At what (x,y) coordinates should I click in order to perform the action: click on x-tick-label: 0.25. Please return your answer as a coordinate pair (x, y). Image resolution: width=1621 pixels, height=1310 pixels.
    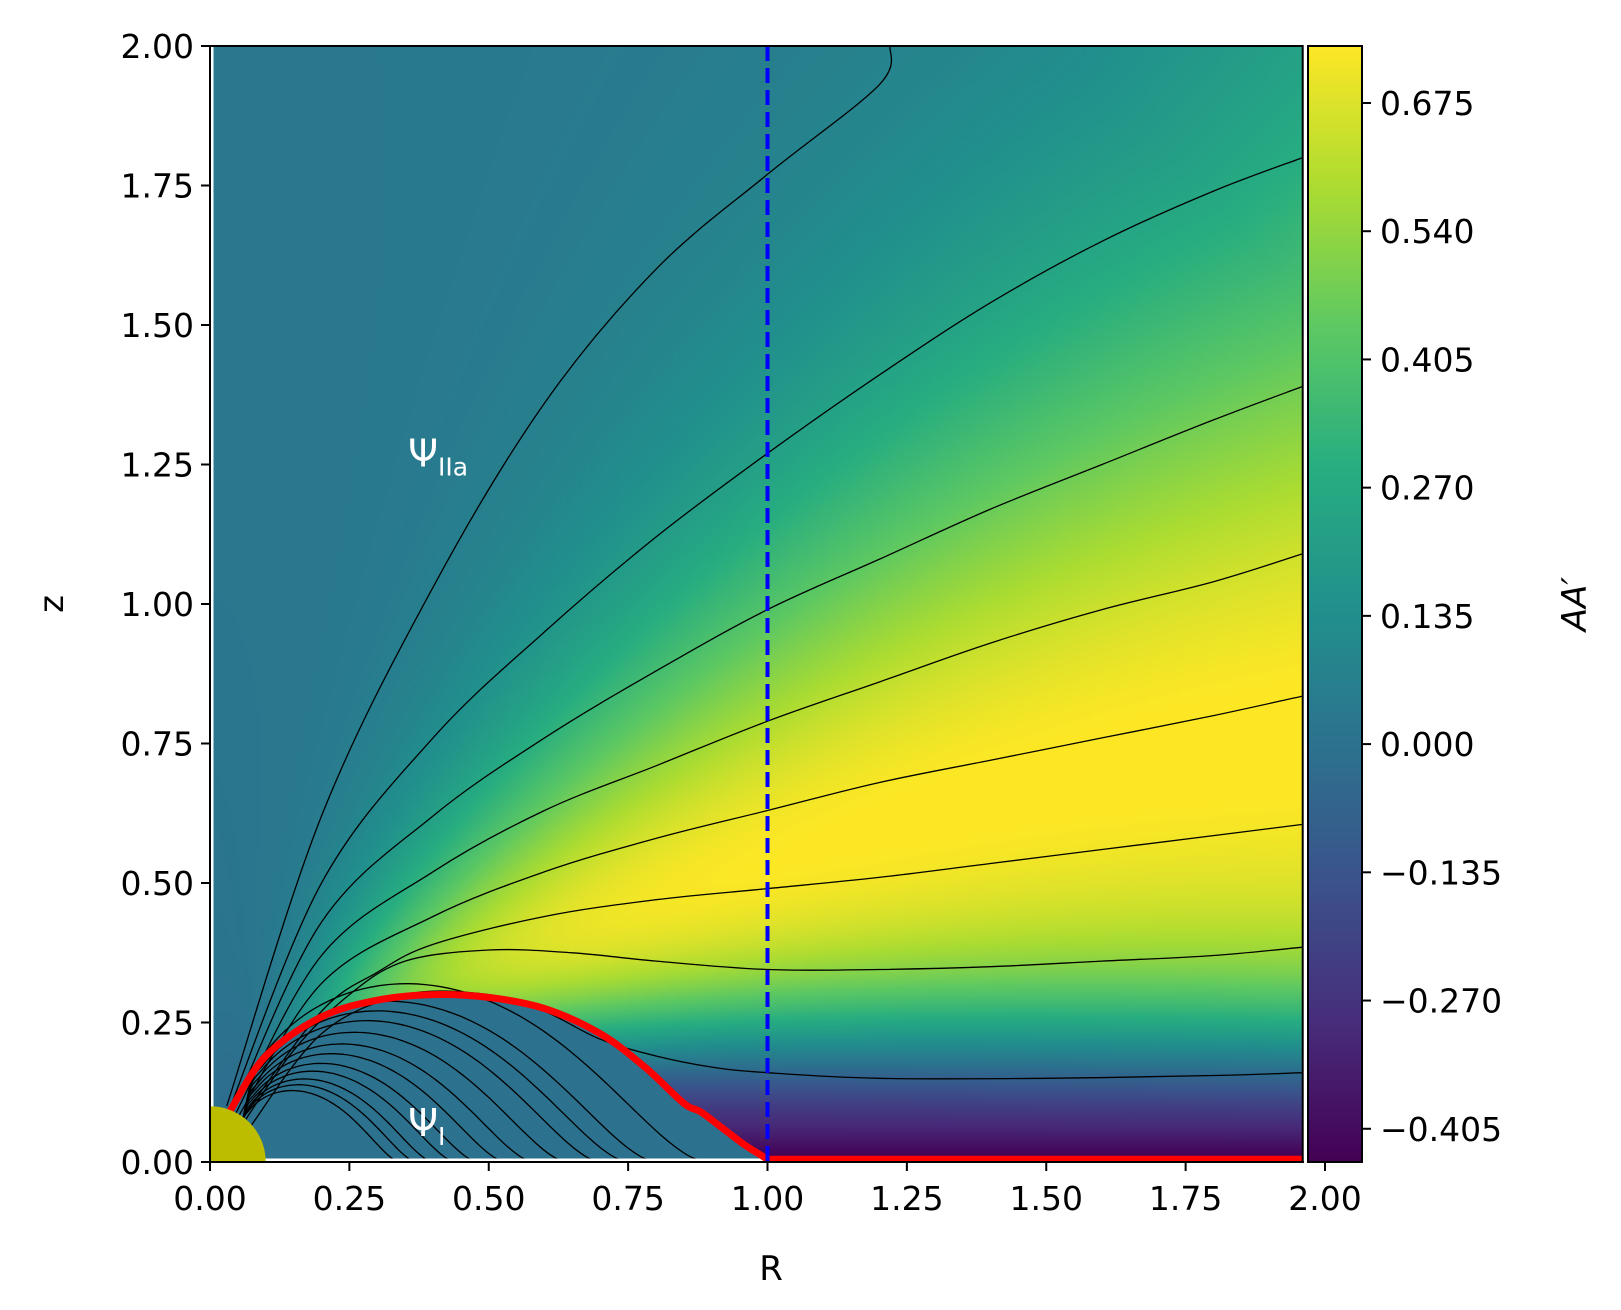
    Looking at the image, I should click on (349, 1198).